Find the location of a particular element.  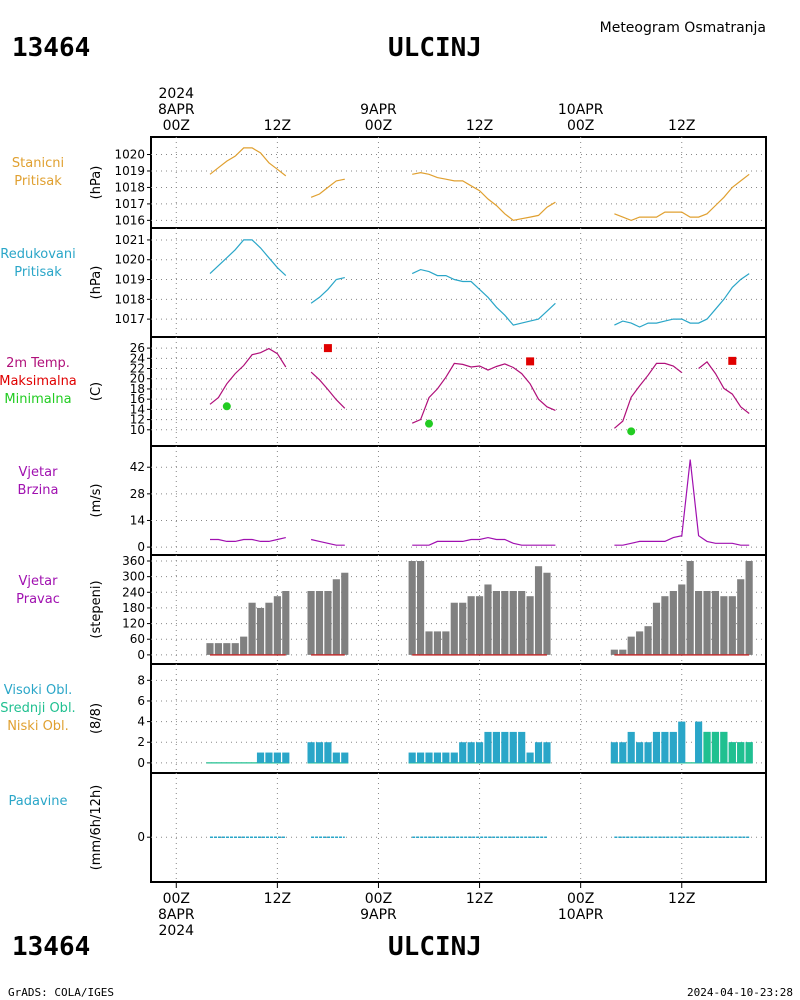

top-time-label: 9APR is located at coordinates (378, 110).